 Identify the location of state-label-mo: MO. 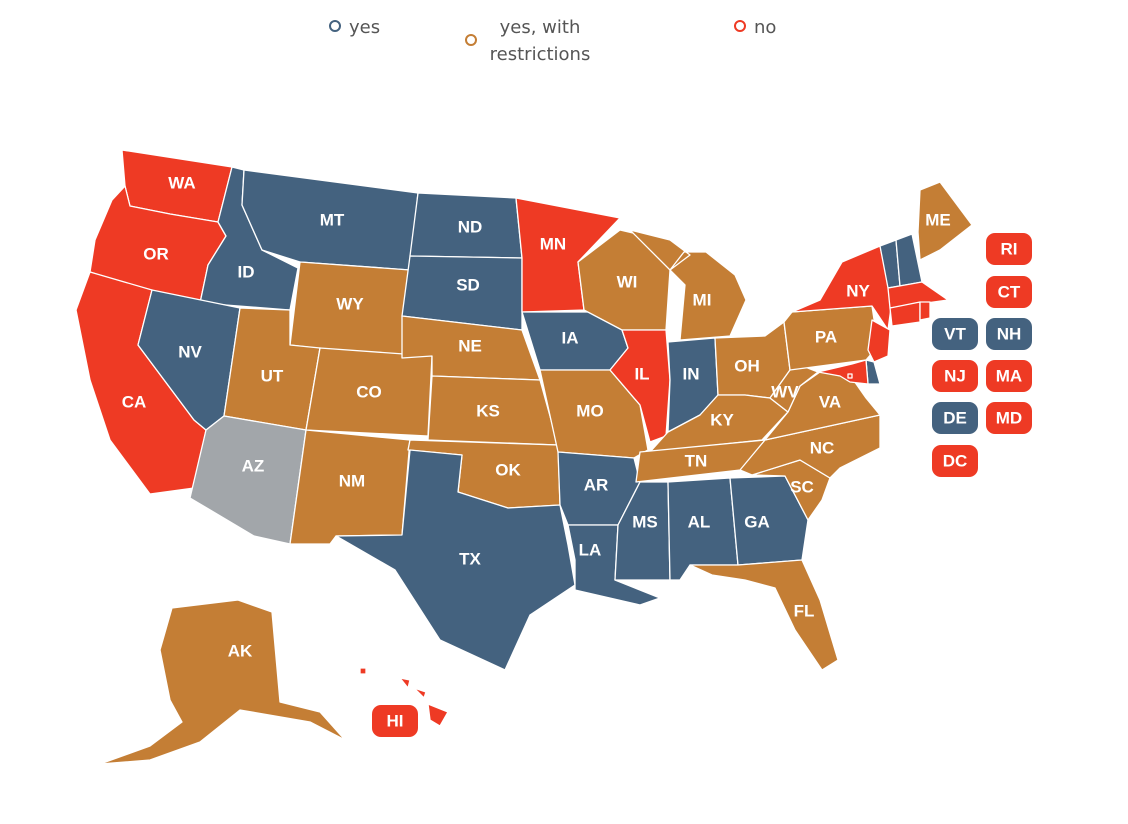
(589, 410).